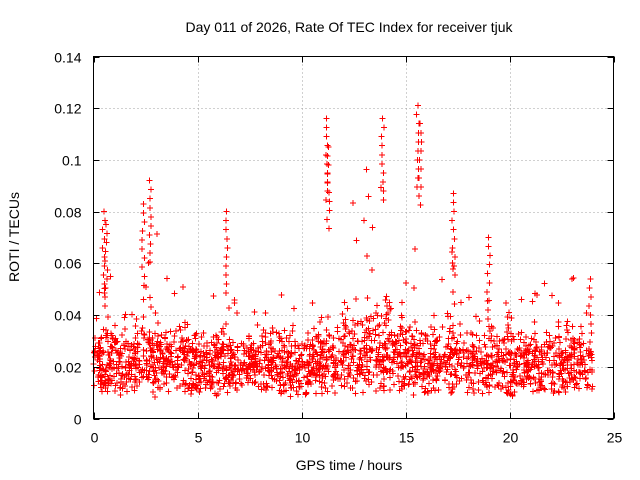 This screenshot has height=480, width=640. What do you see at coordinates (67, 58) in the screenshot?
I see `y-tick-label: 0.14` at bounding box center [67, 58].